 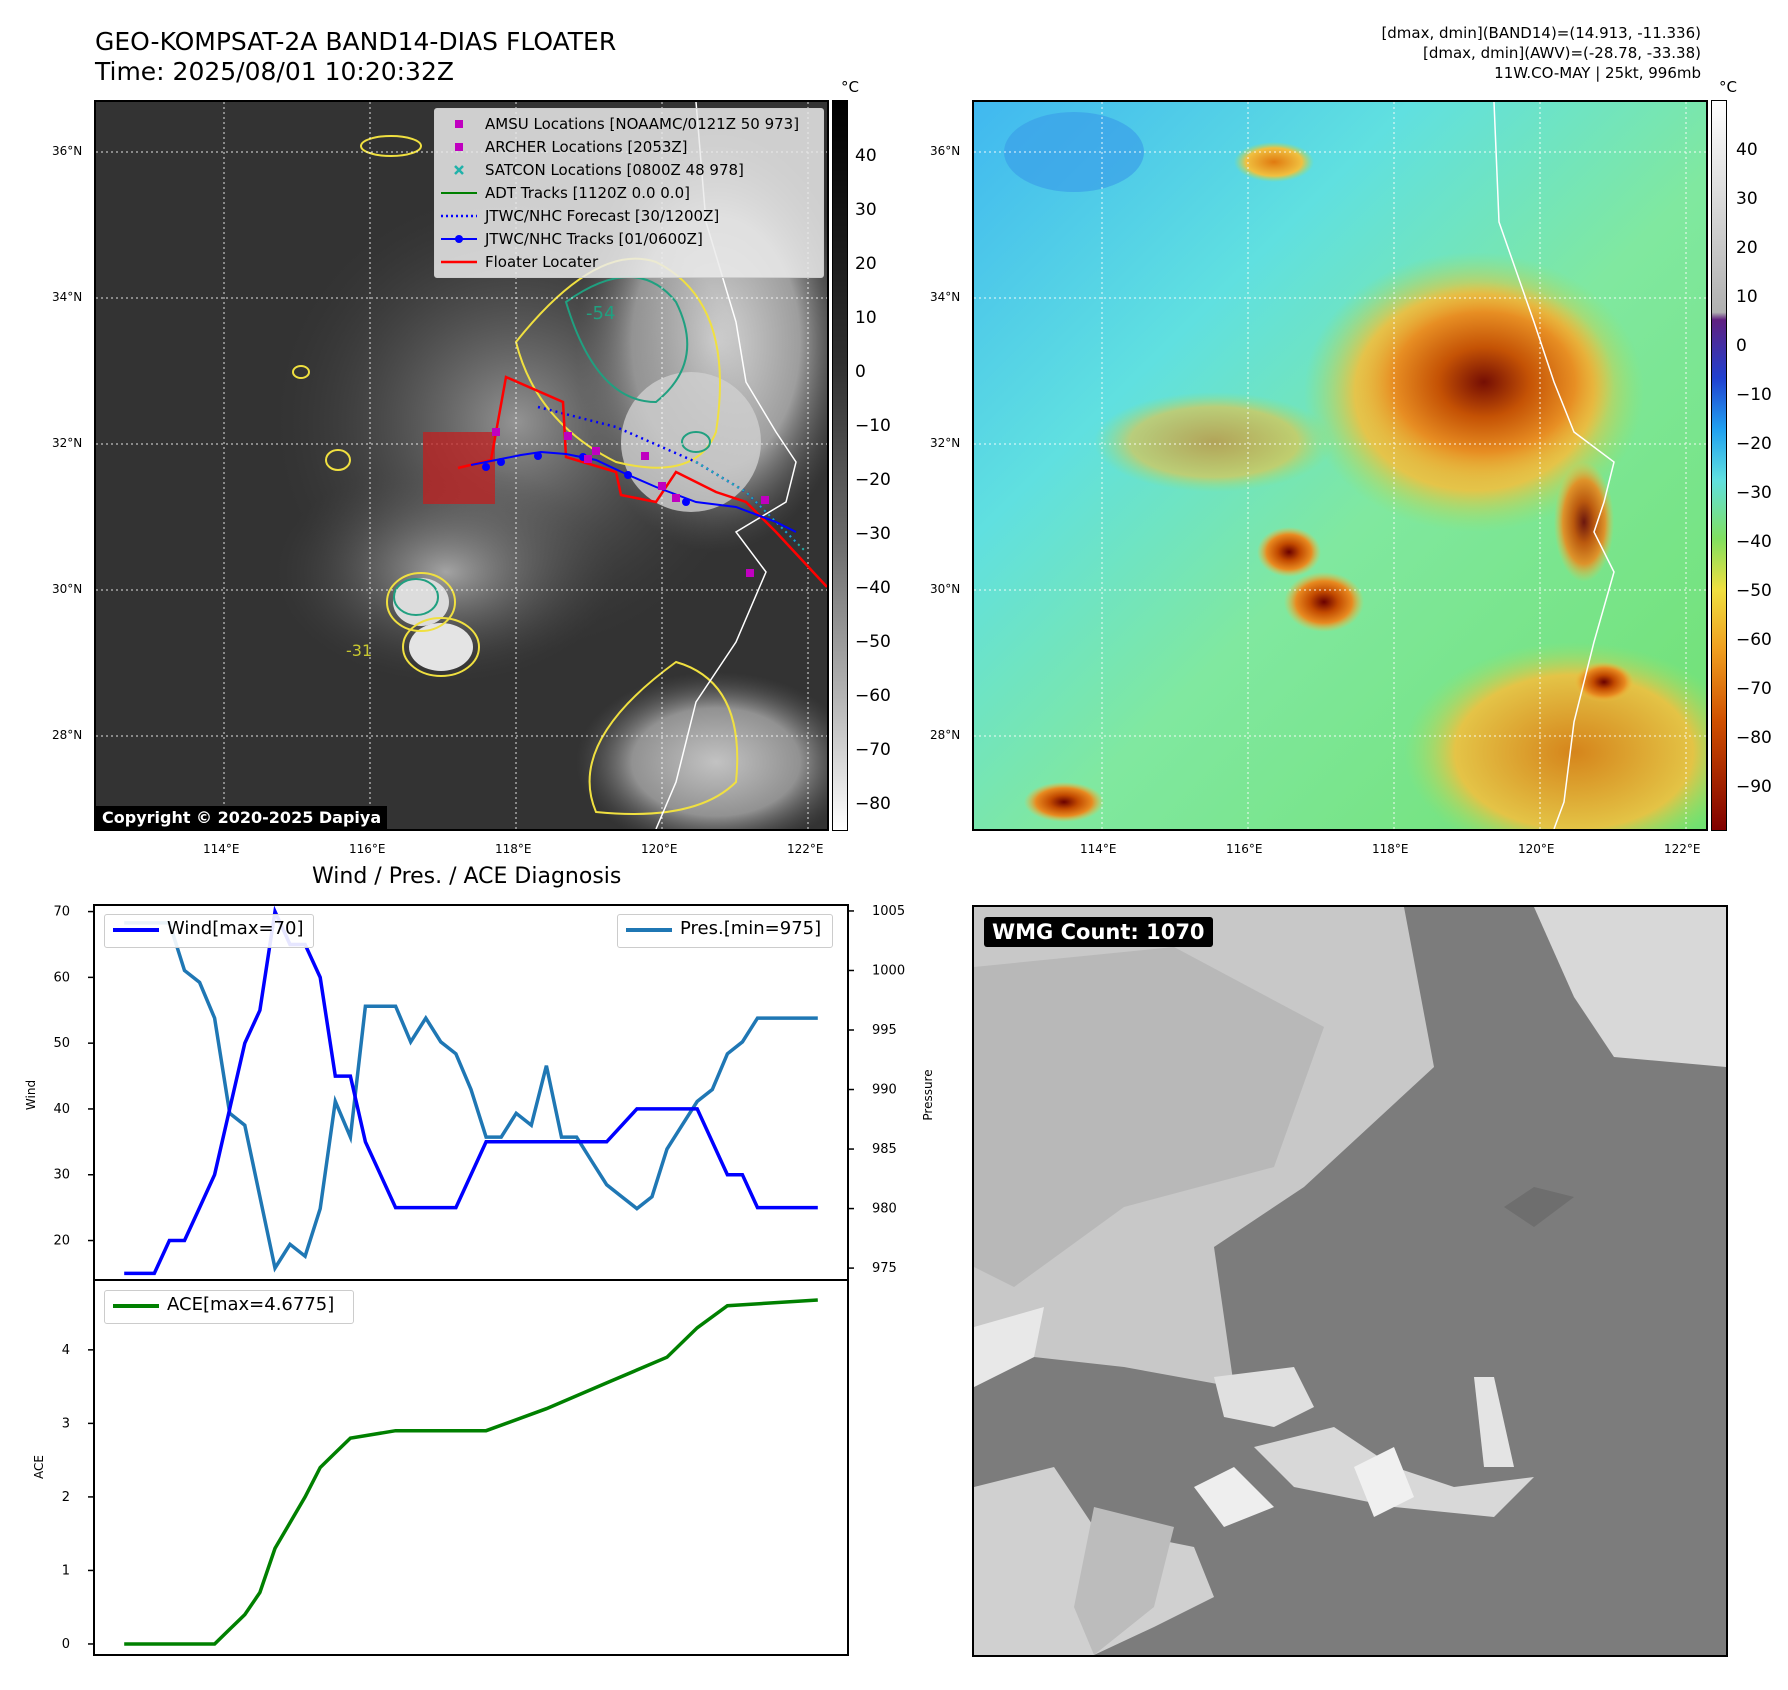 What do you see at coordinates (884, 1090) in the screenshot?
I see `pressure-axis-tick-label: 990` at bounding box center [884, 1090].